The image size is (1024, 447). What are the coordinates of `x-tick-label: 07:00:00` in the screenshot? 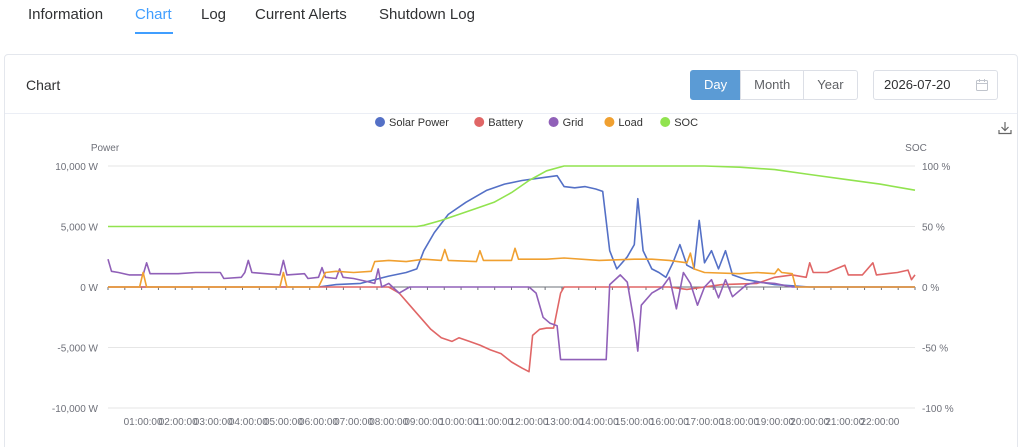 It's located at (353, 422).